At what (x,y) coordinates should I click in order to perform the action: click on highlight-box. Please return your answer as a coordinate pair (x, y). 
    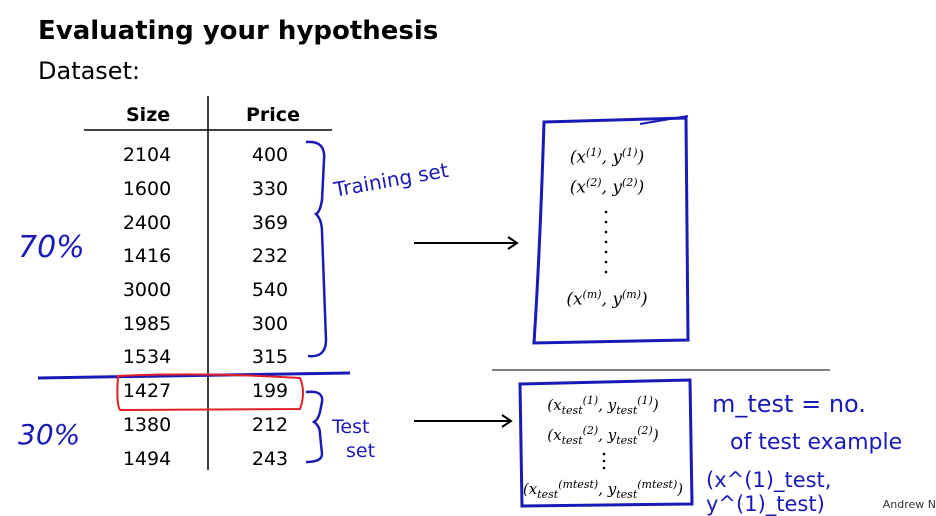
    Looking at the image, I should click on (210, 392).